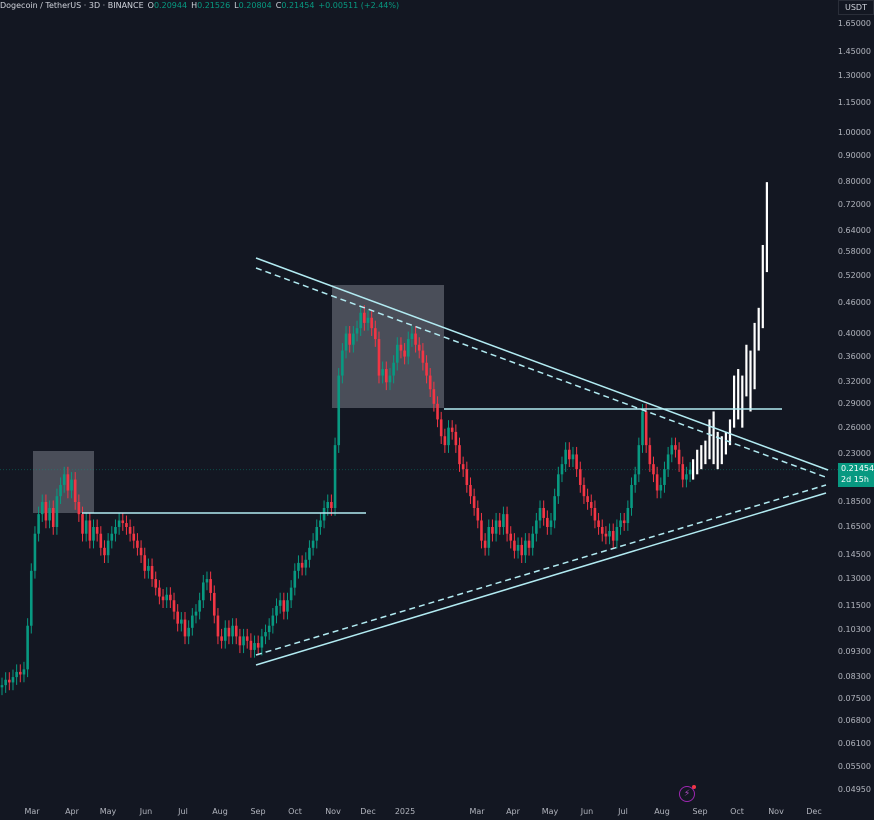 This screenshot has width=874, height=820. What do you see at coordinates (298, 5) in the screenshot?
I see `close-value: 0.21454` at bounding box center [298, 5].